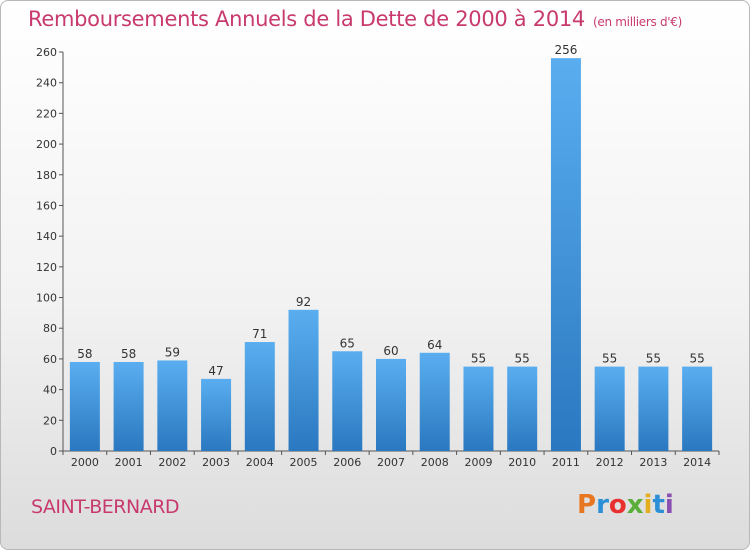 This screenshot has height=550, width=750. What do you see at coordinates (635, 505) in the screenshot?
I see `logo-letter: x` at bounding box center [635, 505].